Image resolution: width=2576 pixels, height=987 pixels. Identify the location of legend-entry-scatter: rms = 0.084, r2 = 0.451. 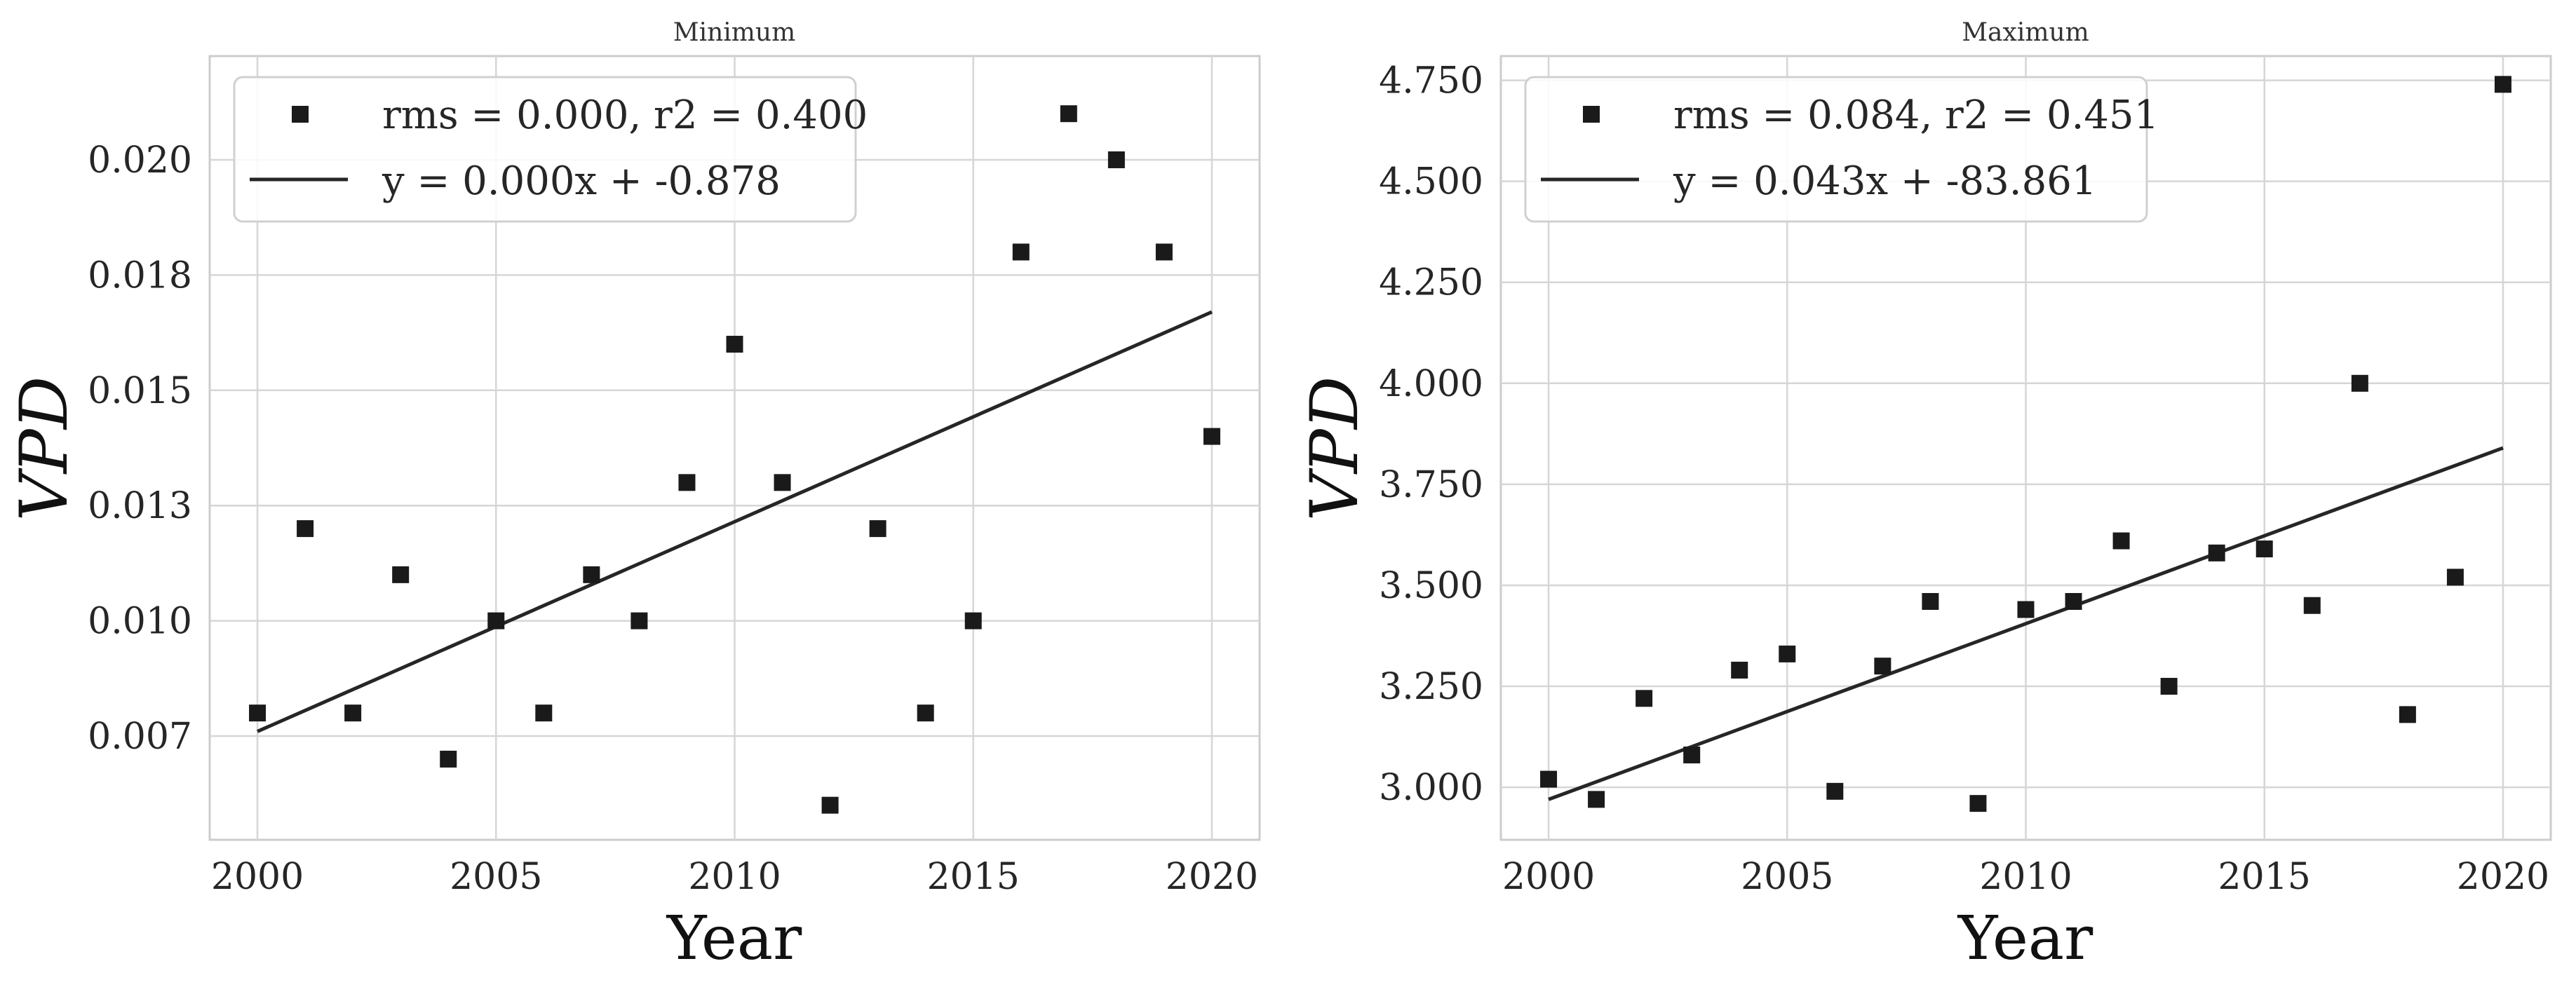
(1916, 115).